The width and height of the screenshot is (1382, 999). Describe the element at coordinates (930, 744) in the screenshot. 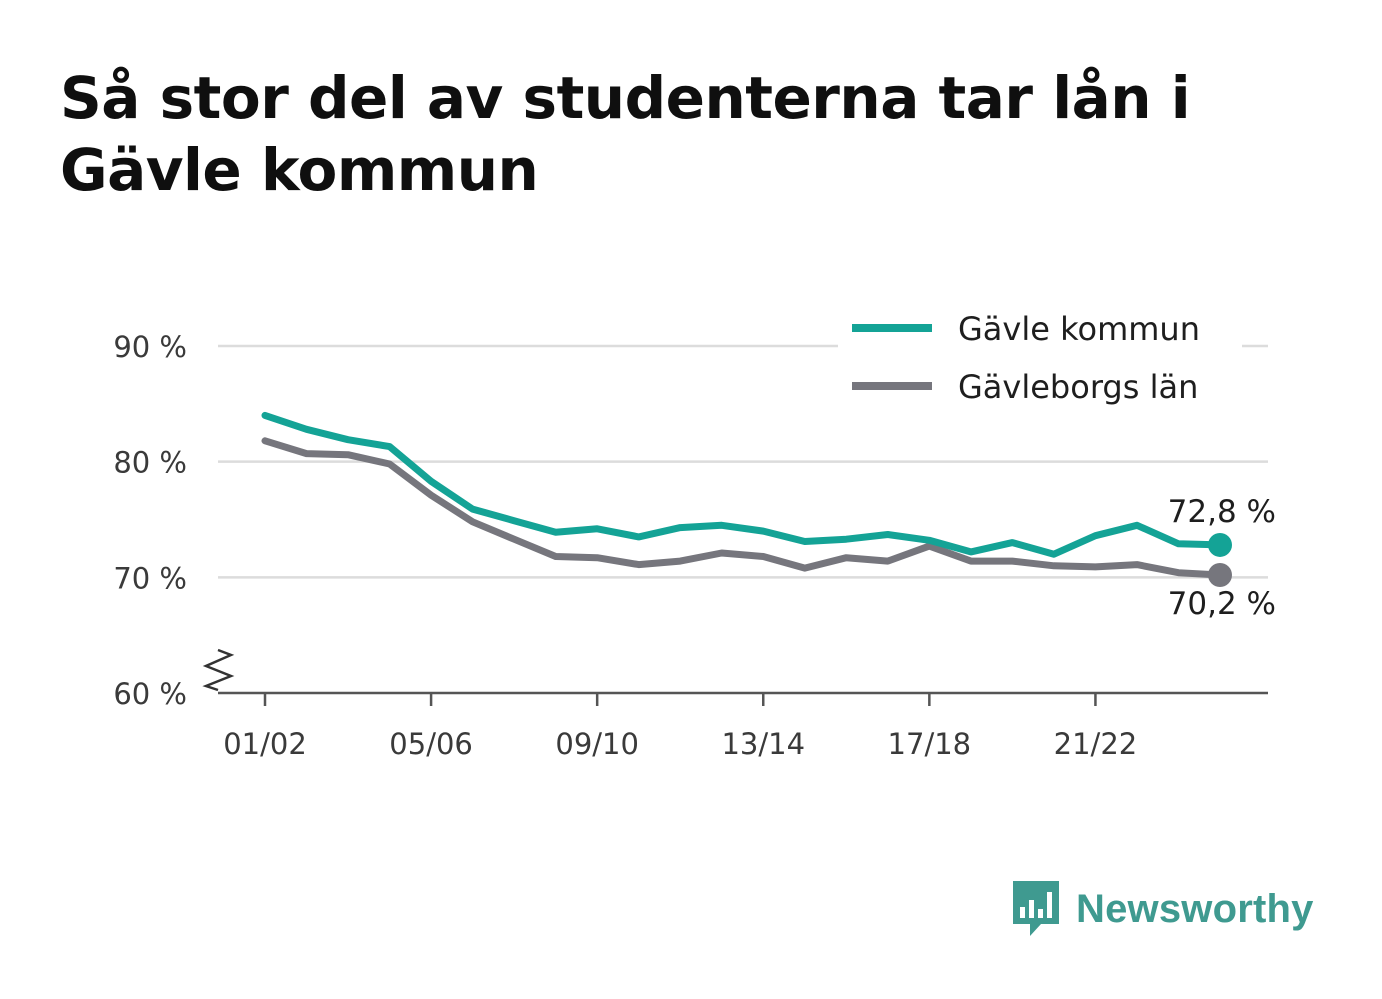

I see `x-tick-label-4: 17/18` at that location.